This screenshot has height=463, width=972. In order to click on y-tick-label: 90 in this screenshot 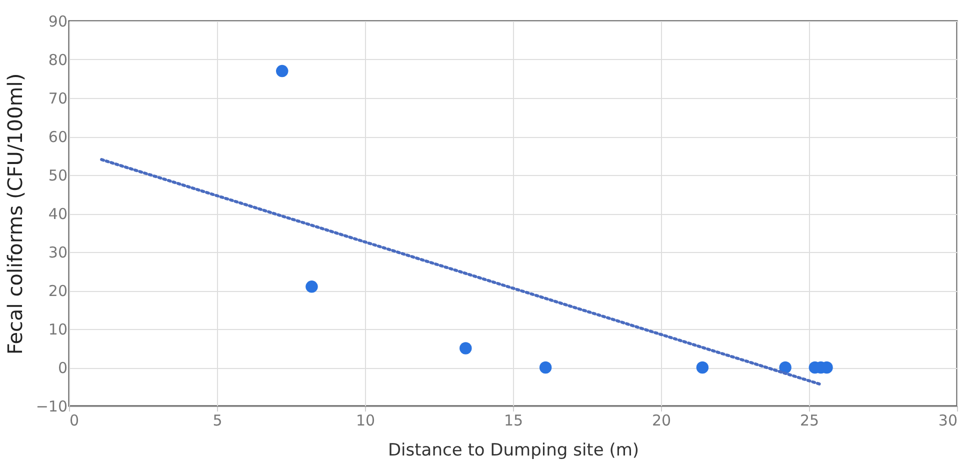, I will do `click(58, 21)`.